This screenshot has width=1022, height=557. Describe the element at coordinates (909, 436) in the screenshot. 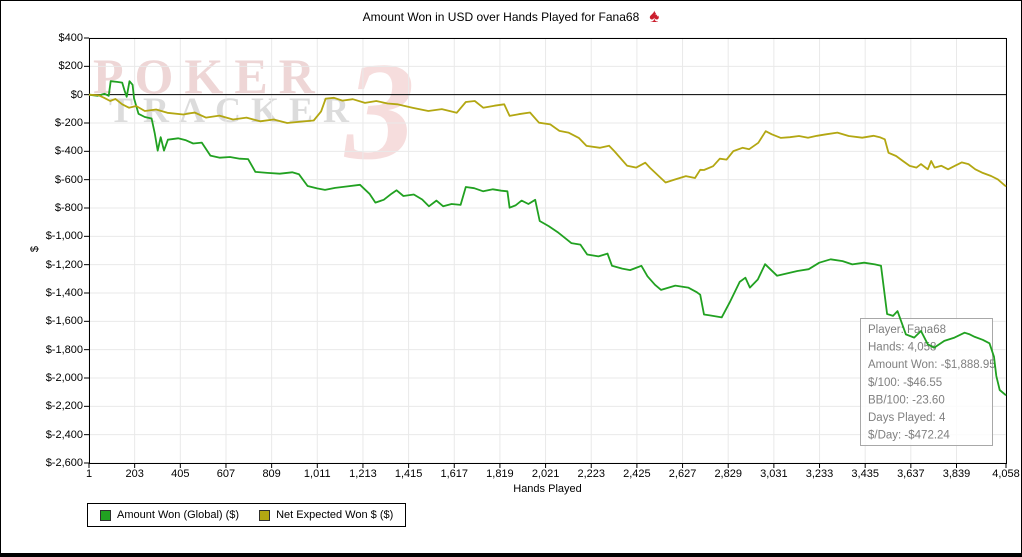

I see `tooltip-line-per-day: $/Day: -$472.24` at that location.